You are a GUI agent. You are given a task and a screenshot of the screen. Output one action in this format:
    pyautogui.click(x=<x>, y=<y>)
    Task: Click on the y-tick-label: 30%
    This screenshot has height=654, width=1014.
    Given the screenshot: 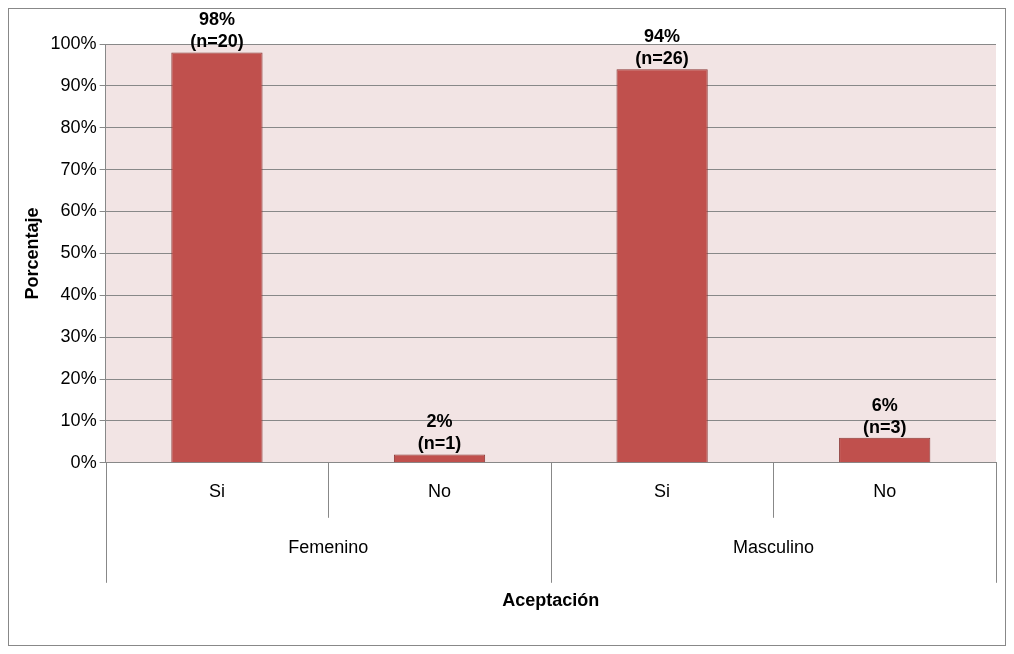 What is the action you would take?
    pyautogui.click(x=78, y=336)
    